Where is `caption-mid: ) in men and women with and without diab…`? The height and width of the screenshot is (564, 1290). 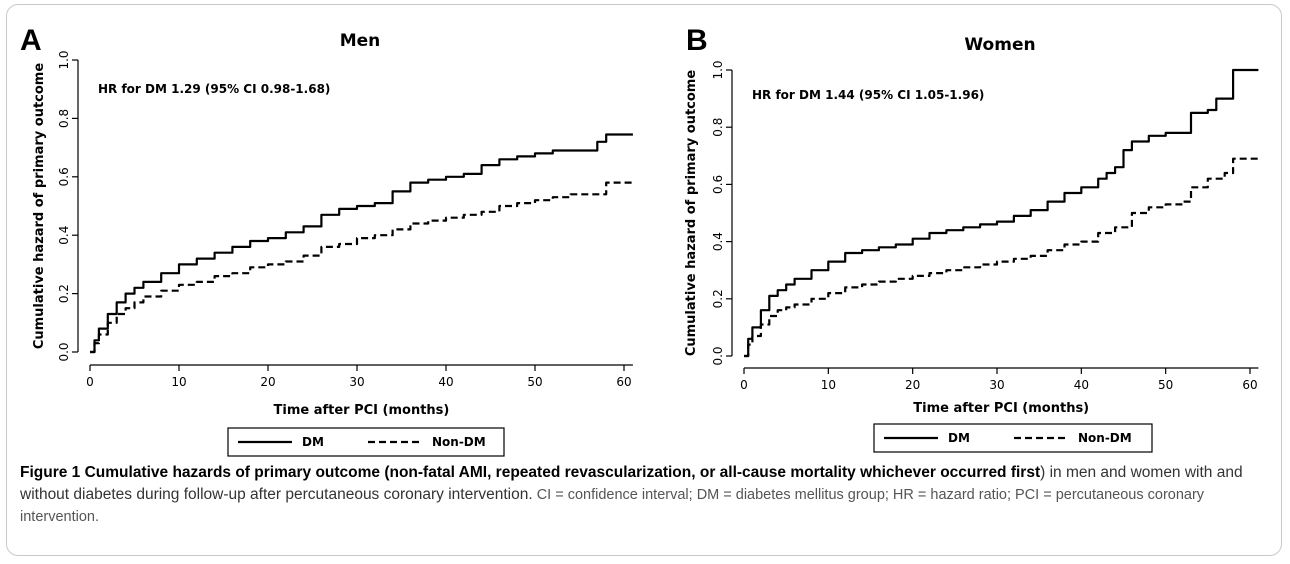 caption-mid: ) in men and women with and without diab… is located at coordinates (631, 483).